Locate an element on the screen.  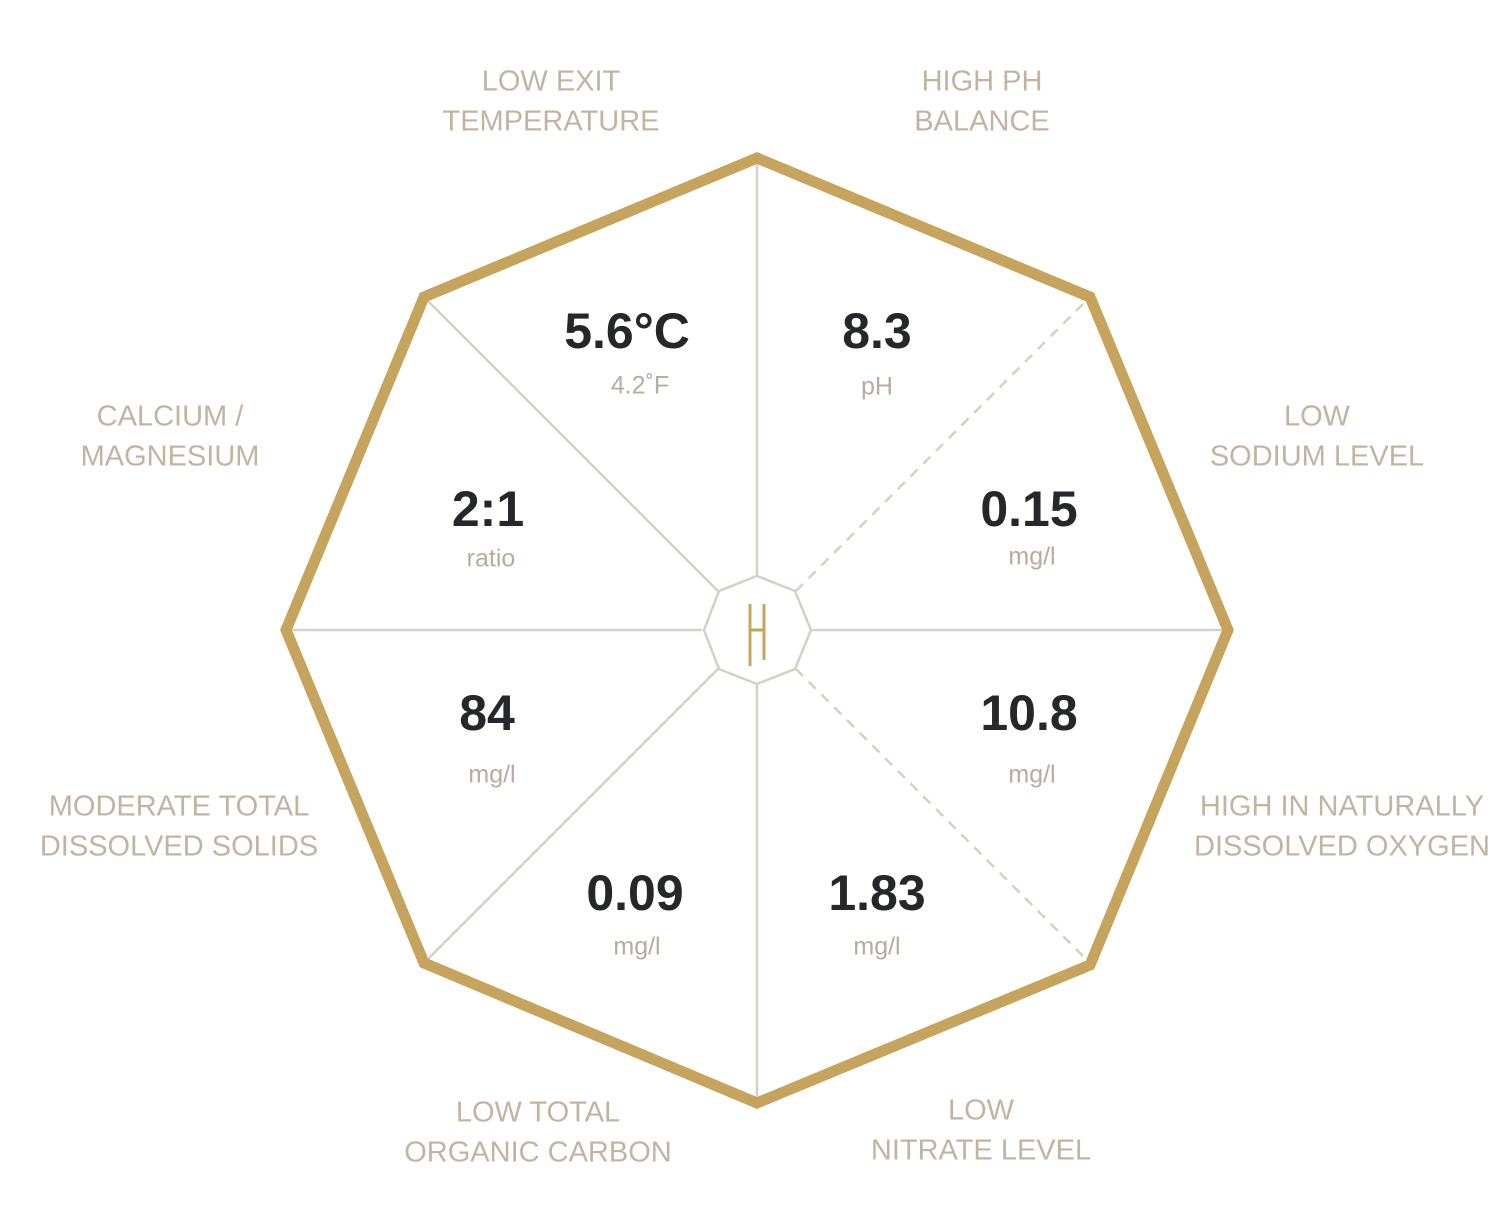
label-line: MODERATE TOTAL is located at coordinates (179, 807).